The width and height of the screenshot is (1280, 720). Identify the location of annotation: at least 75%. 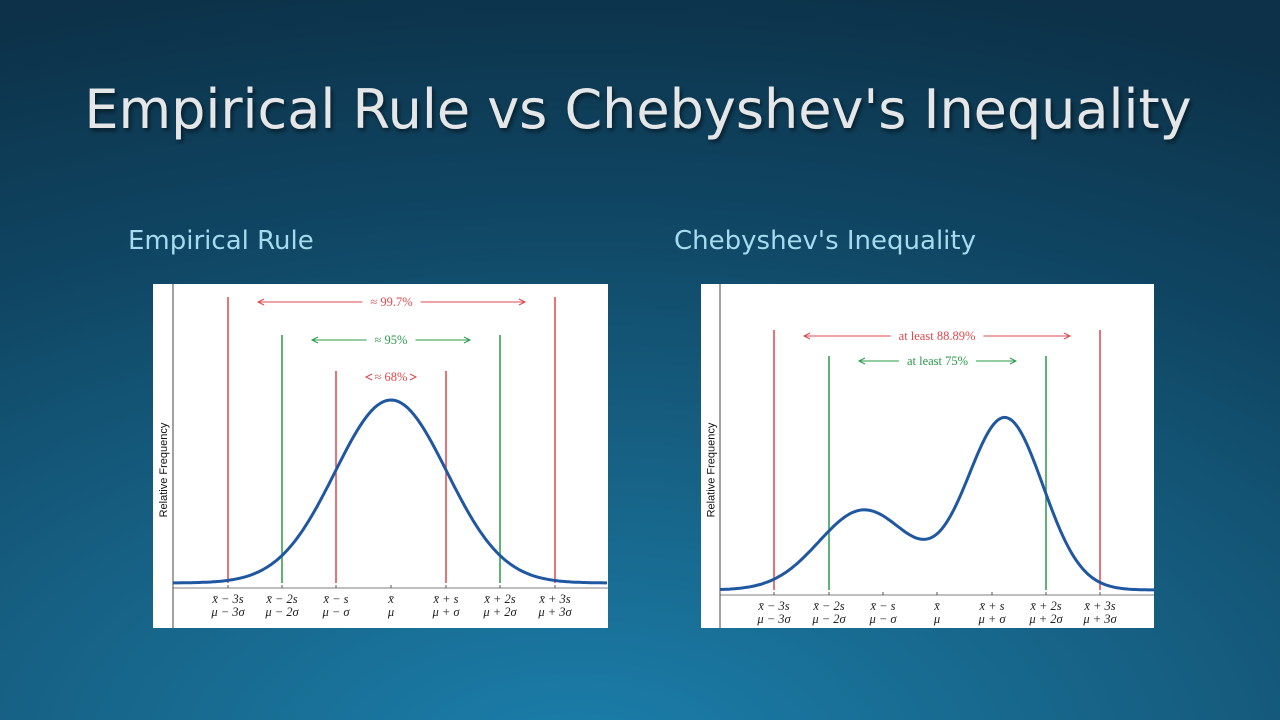
(937, 361).